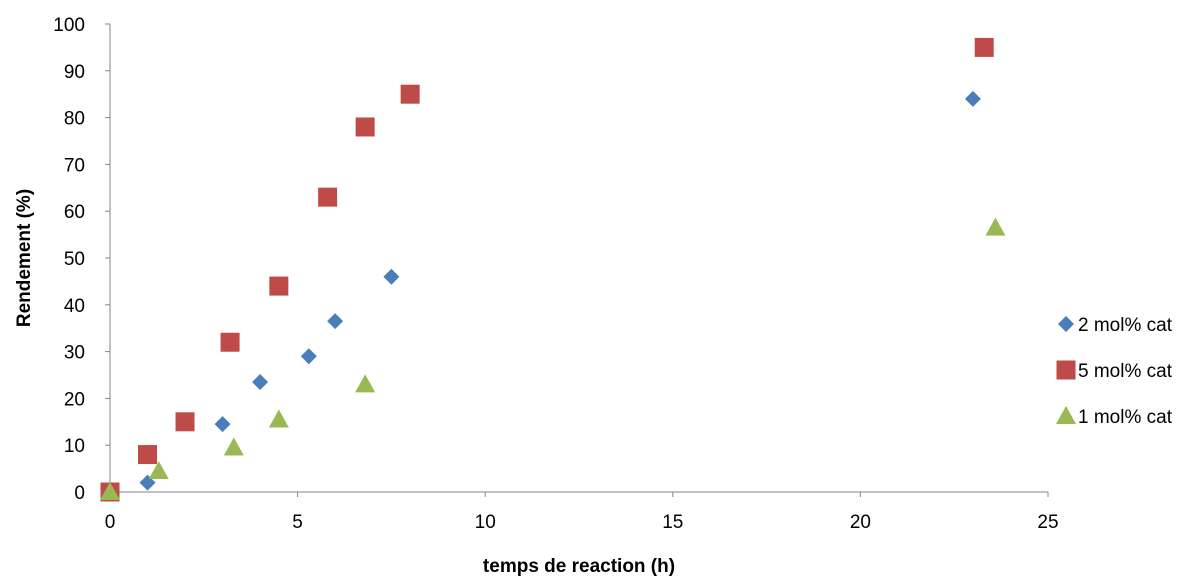 This screenshot has width=1193, height=579. I want to click on y-tick-label: 80, so click(74, 119).